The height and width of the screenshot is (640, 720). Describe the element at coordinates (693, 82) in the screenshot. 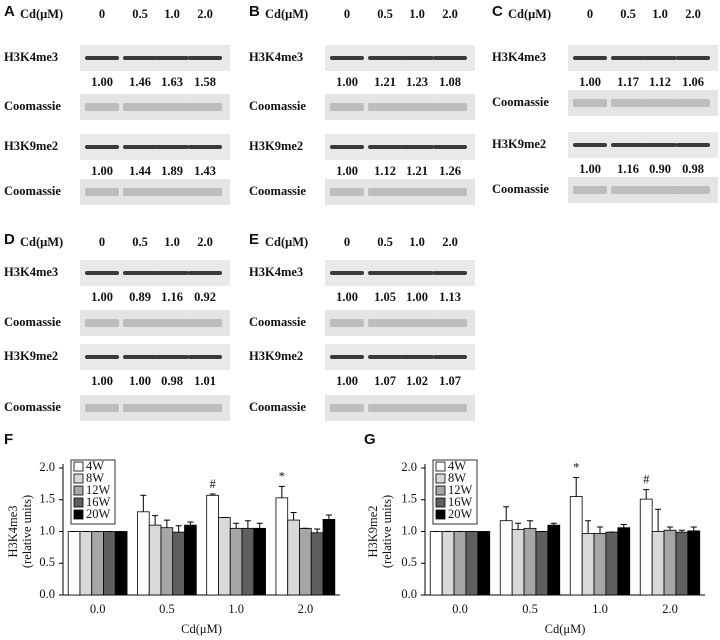

I see `ratio: 1.06` at that location.